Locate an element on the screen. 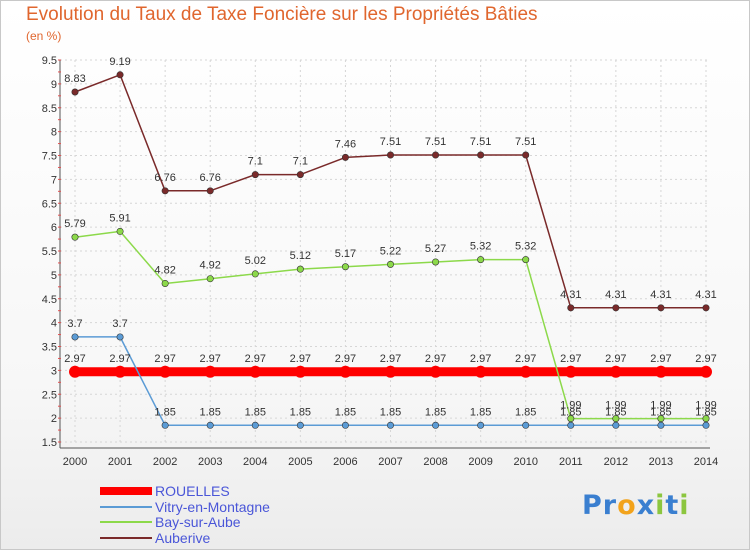 The width and height of the screenshot is (750, 550). logo-letter: P is located at coordinates (592, 505).